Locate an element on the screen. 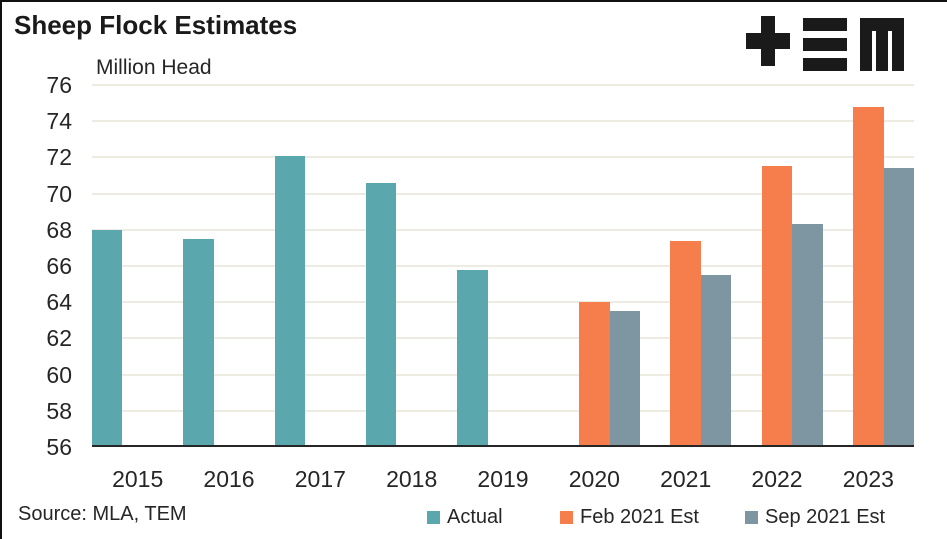  y-tick-label: 62 is located at coordinates (59, 338).